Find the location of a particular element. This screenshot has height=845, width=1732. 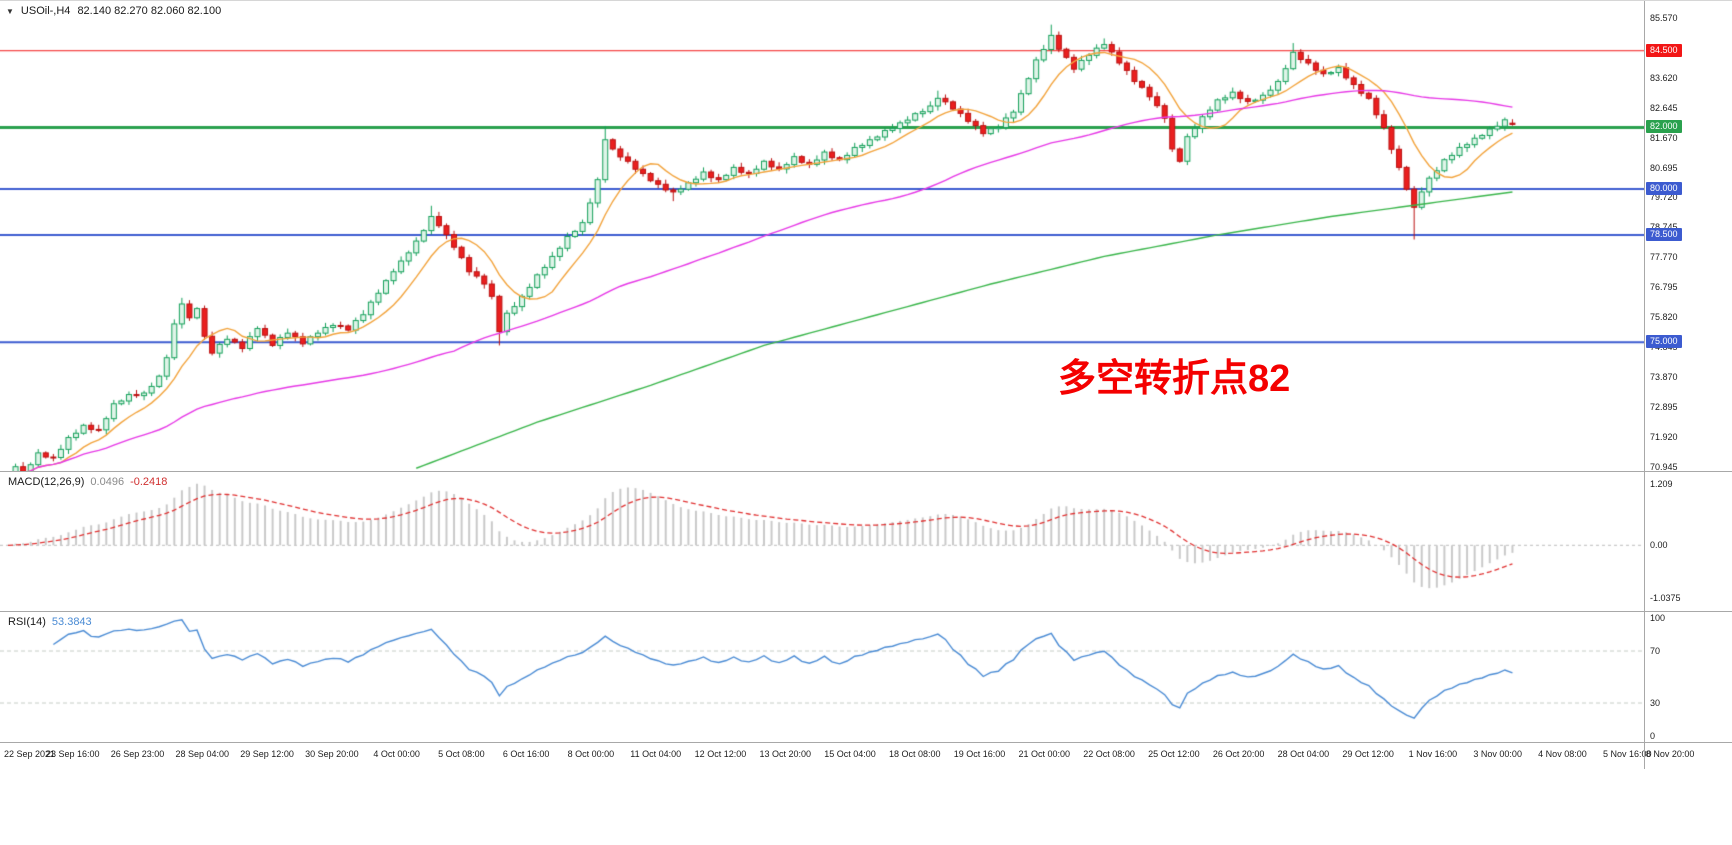

price-level-badge: 82.000 is located at coordinates (1664, 127).